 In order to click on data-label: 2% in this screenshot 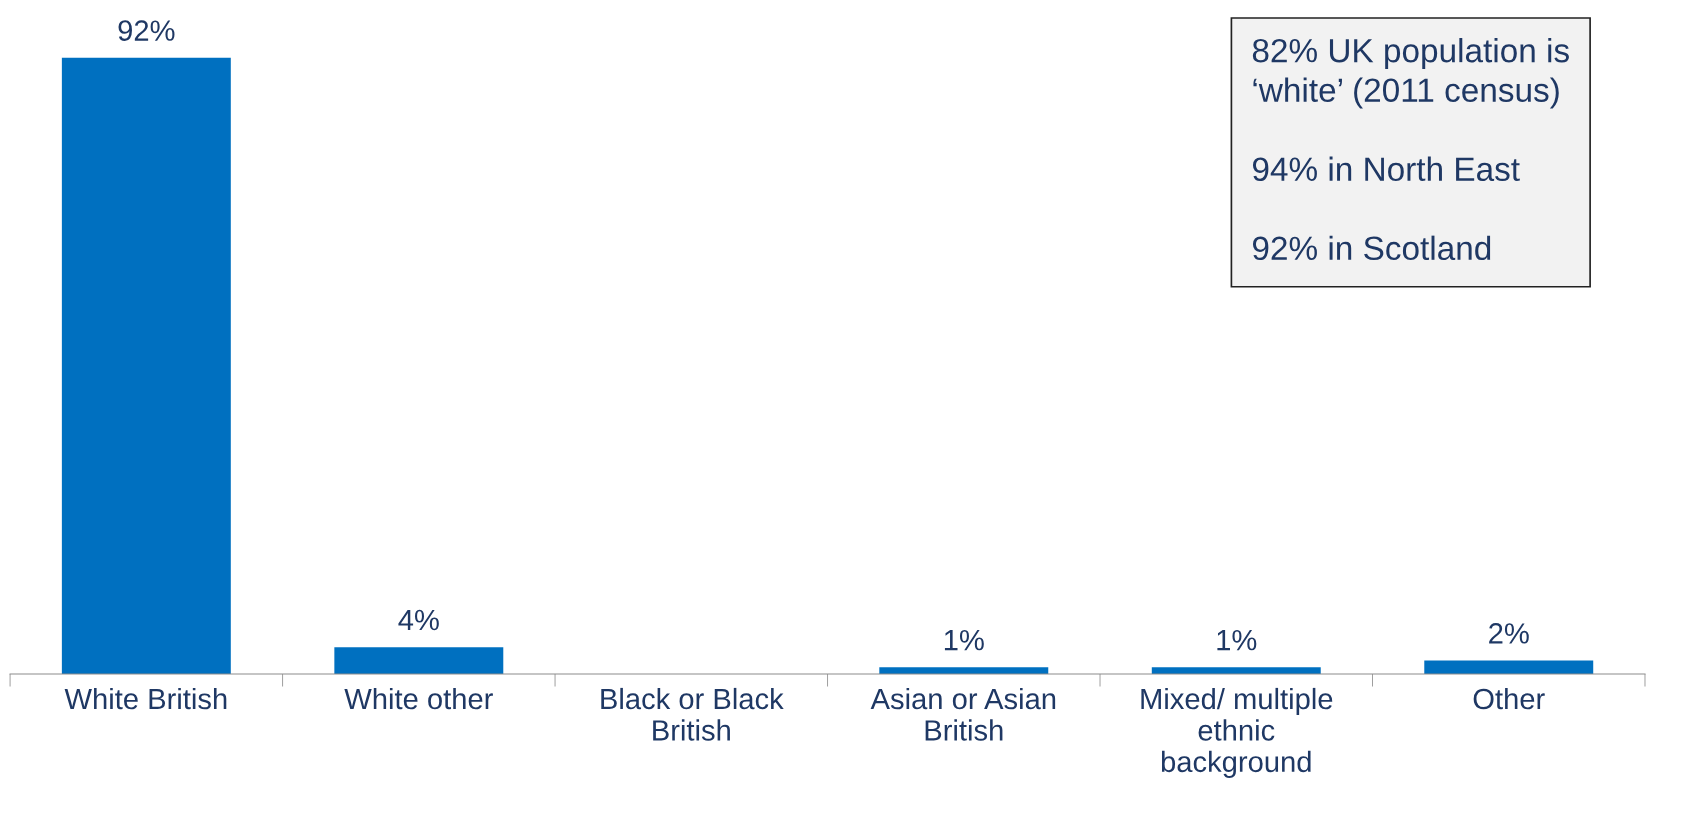, I will do `click(1509, 633)`.